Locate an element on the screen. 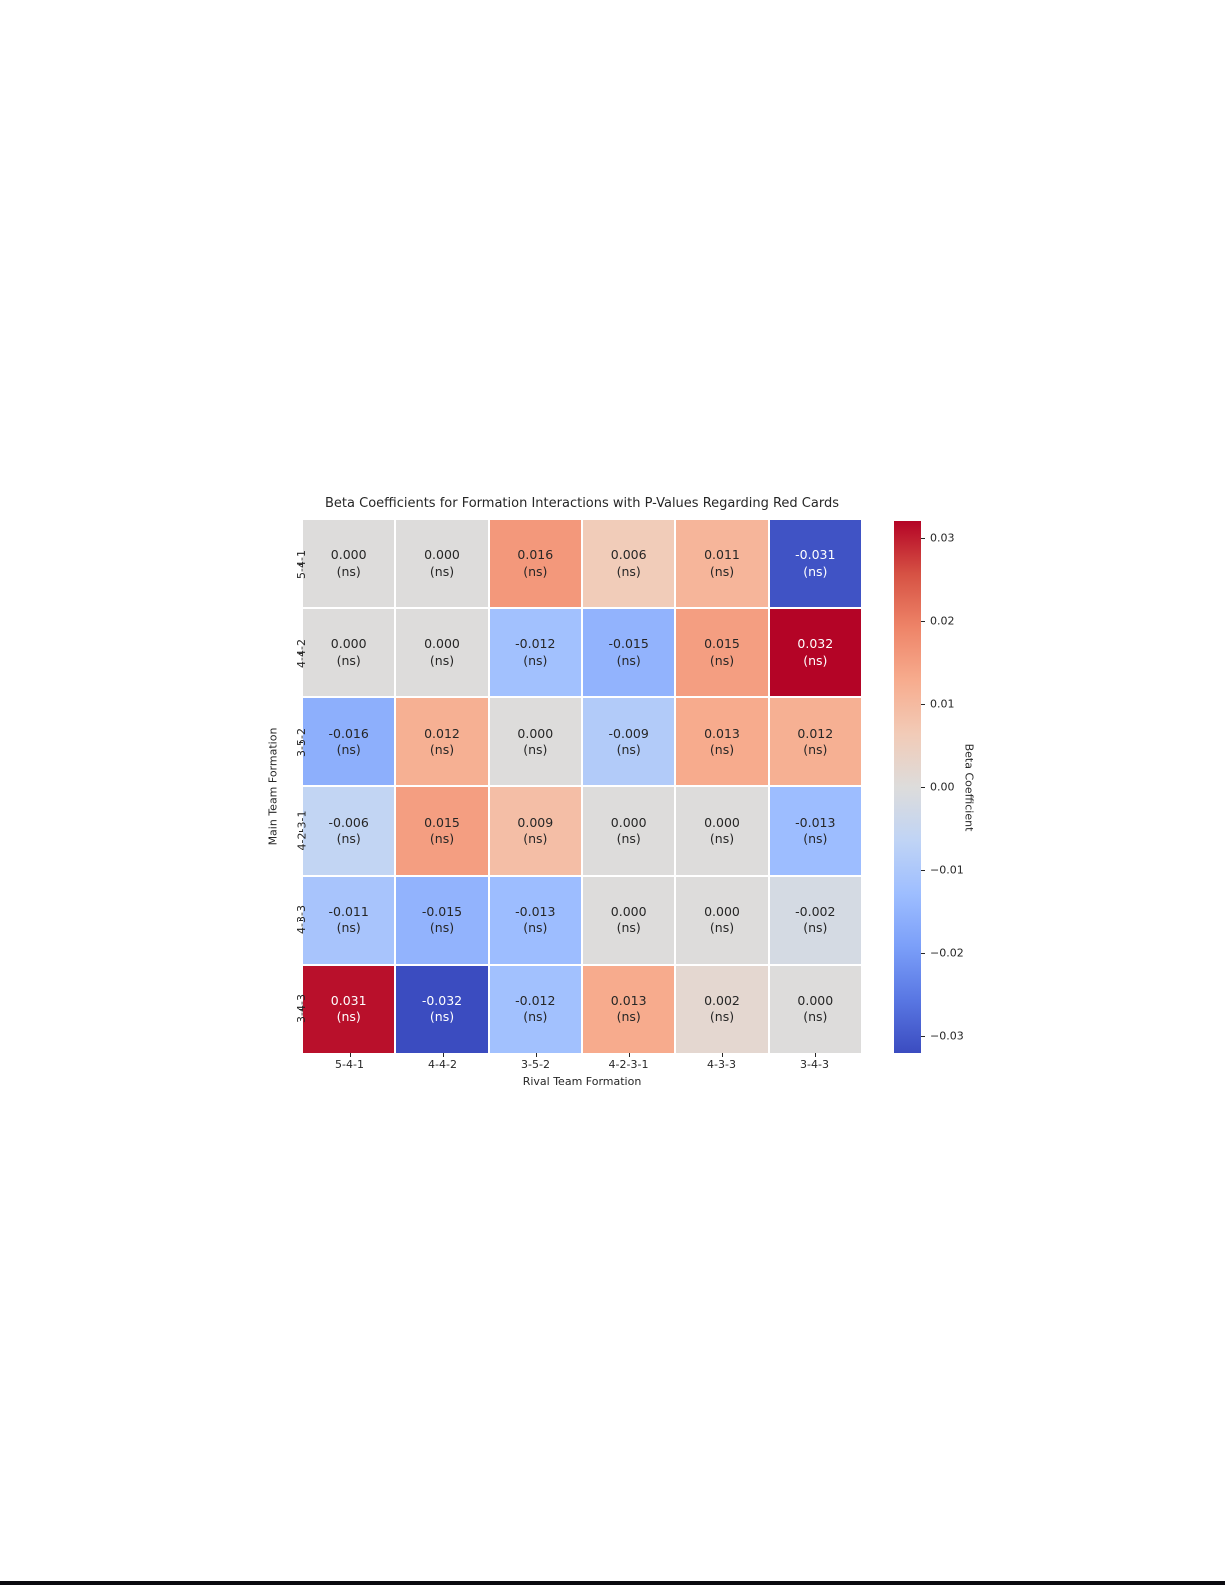 The width and height of the screenshot is (1225, 1585). heatmap-cell: 0.011 (ns) is located at coordinates (722, 564).